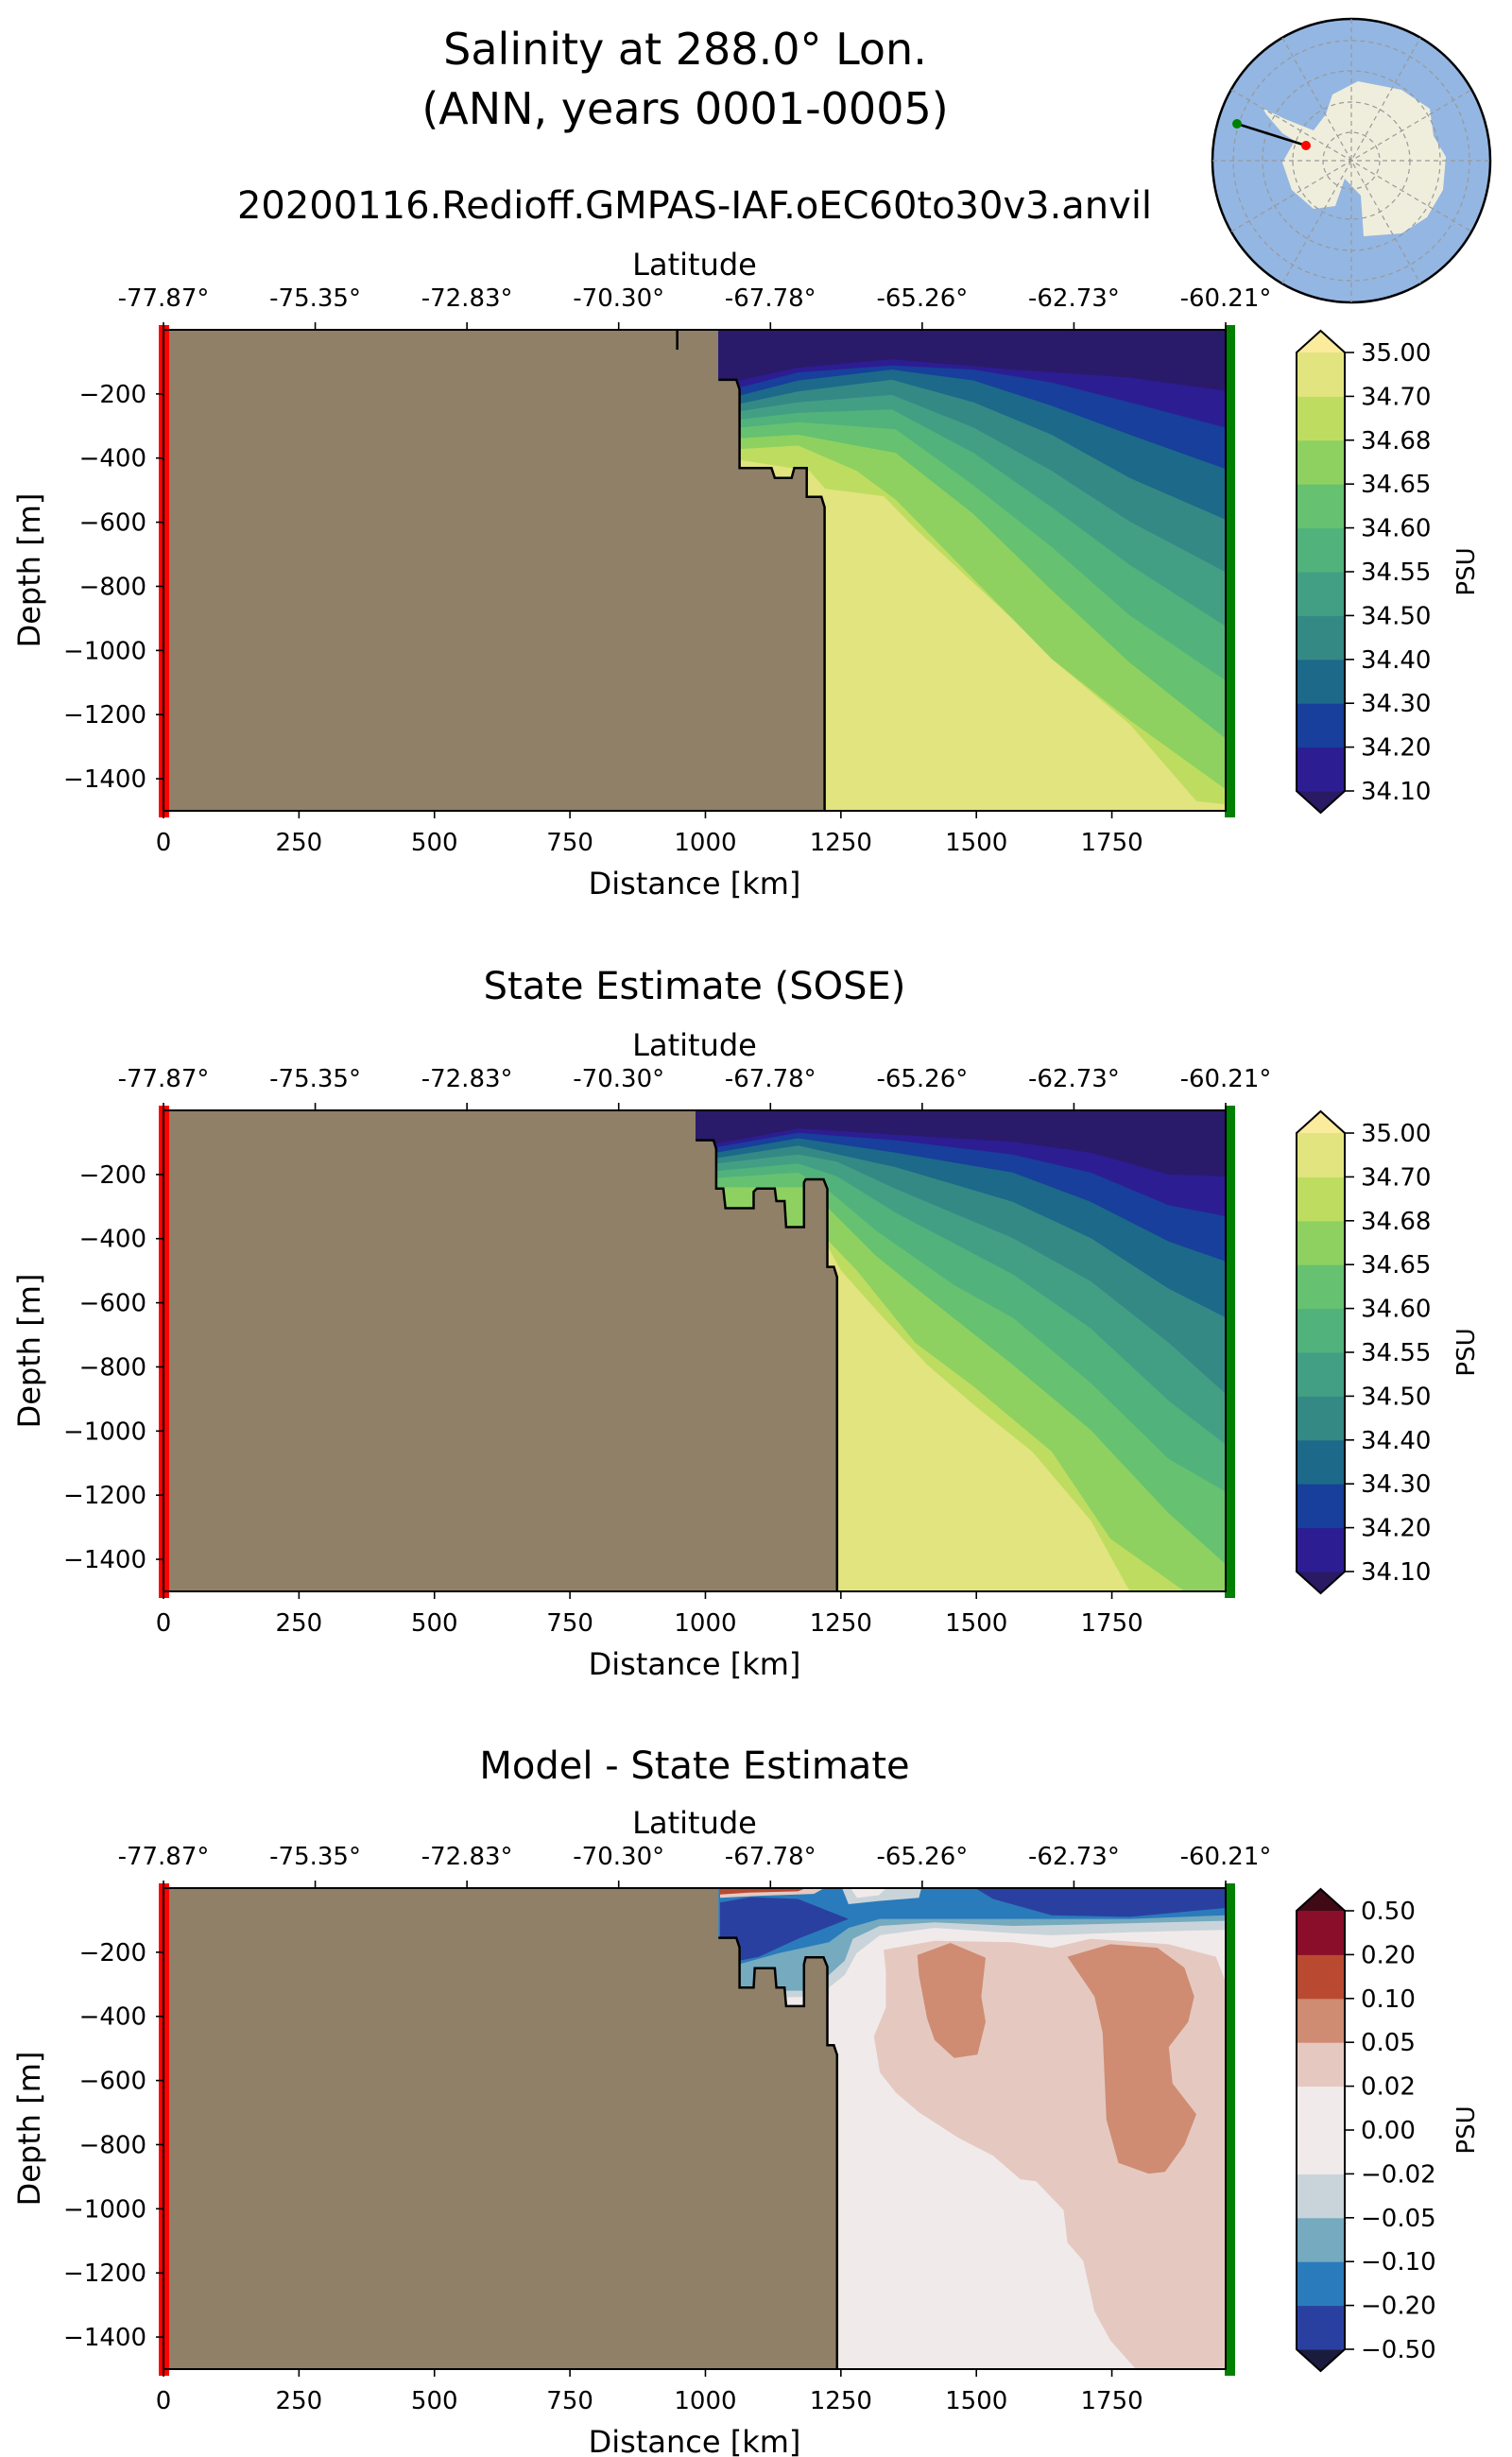 Image resolution: width=1512 pixels, height=2457 pixels. What do you see at coordinates (1388, 2043) in the screenshot?
I see `colorbar-tick-label: 0.05` at bounding box center [1388, 2043].